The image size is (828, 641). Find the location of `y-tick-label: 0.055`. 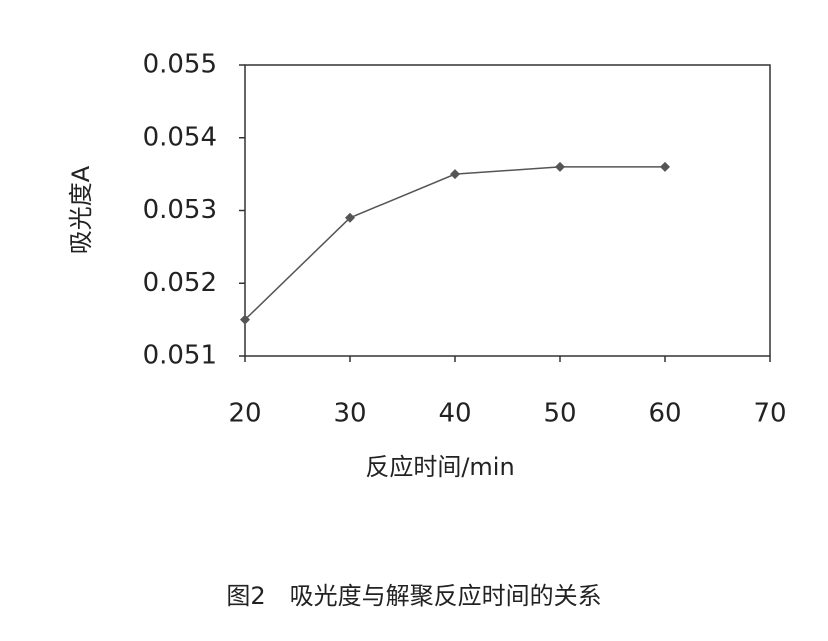

y-tick-label: 0.055 is located at coordinates (180, 65).